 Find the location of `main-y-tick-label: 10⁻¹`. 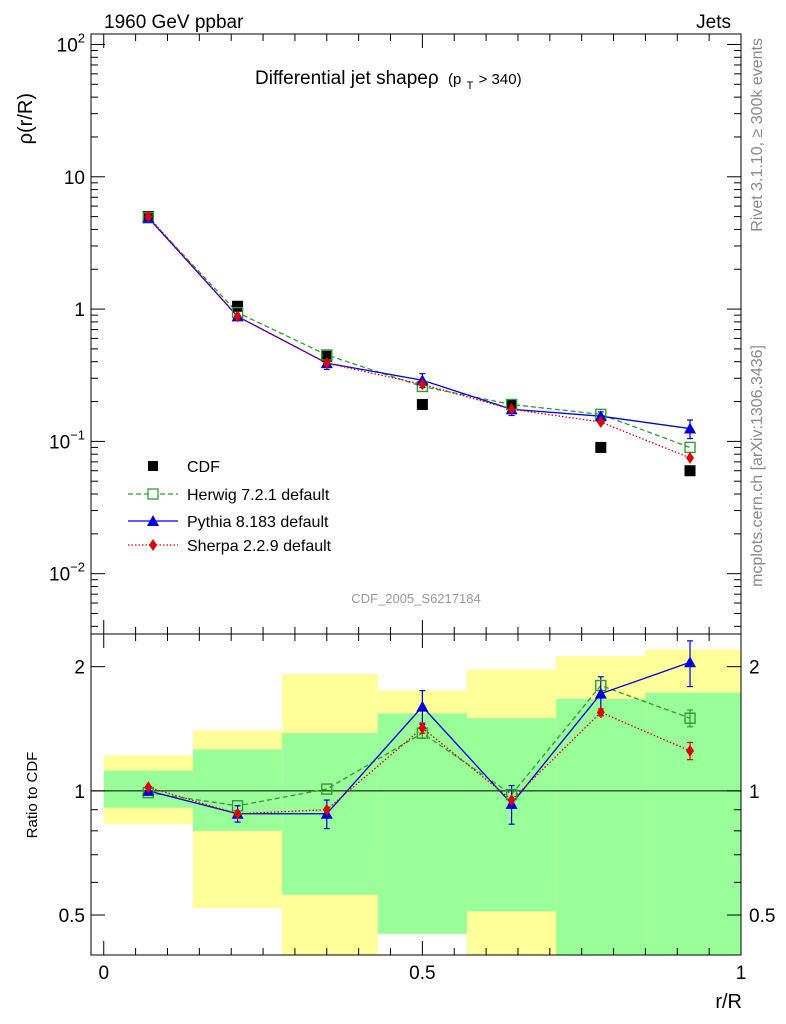

main-y-tick-label: 10⁻¹ is located at coordinates (67, 440).